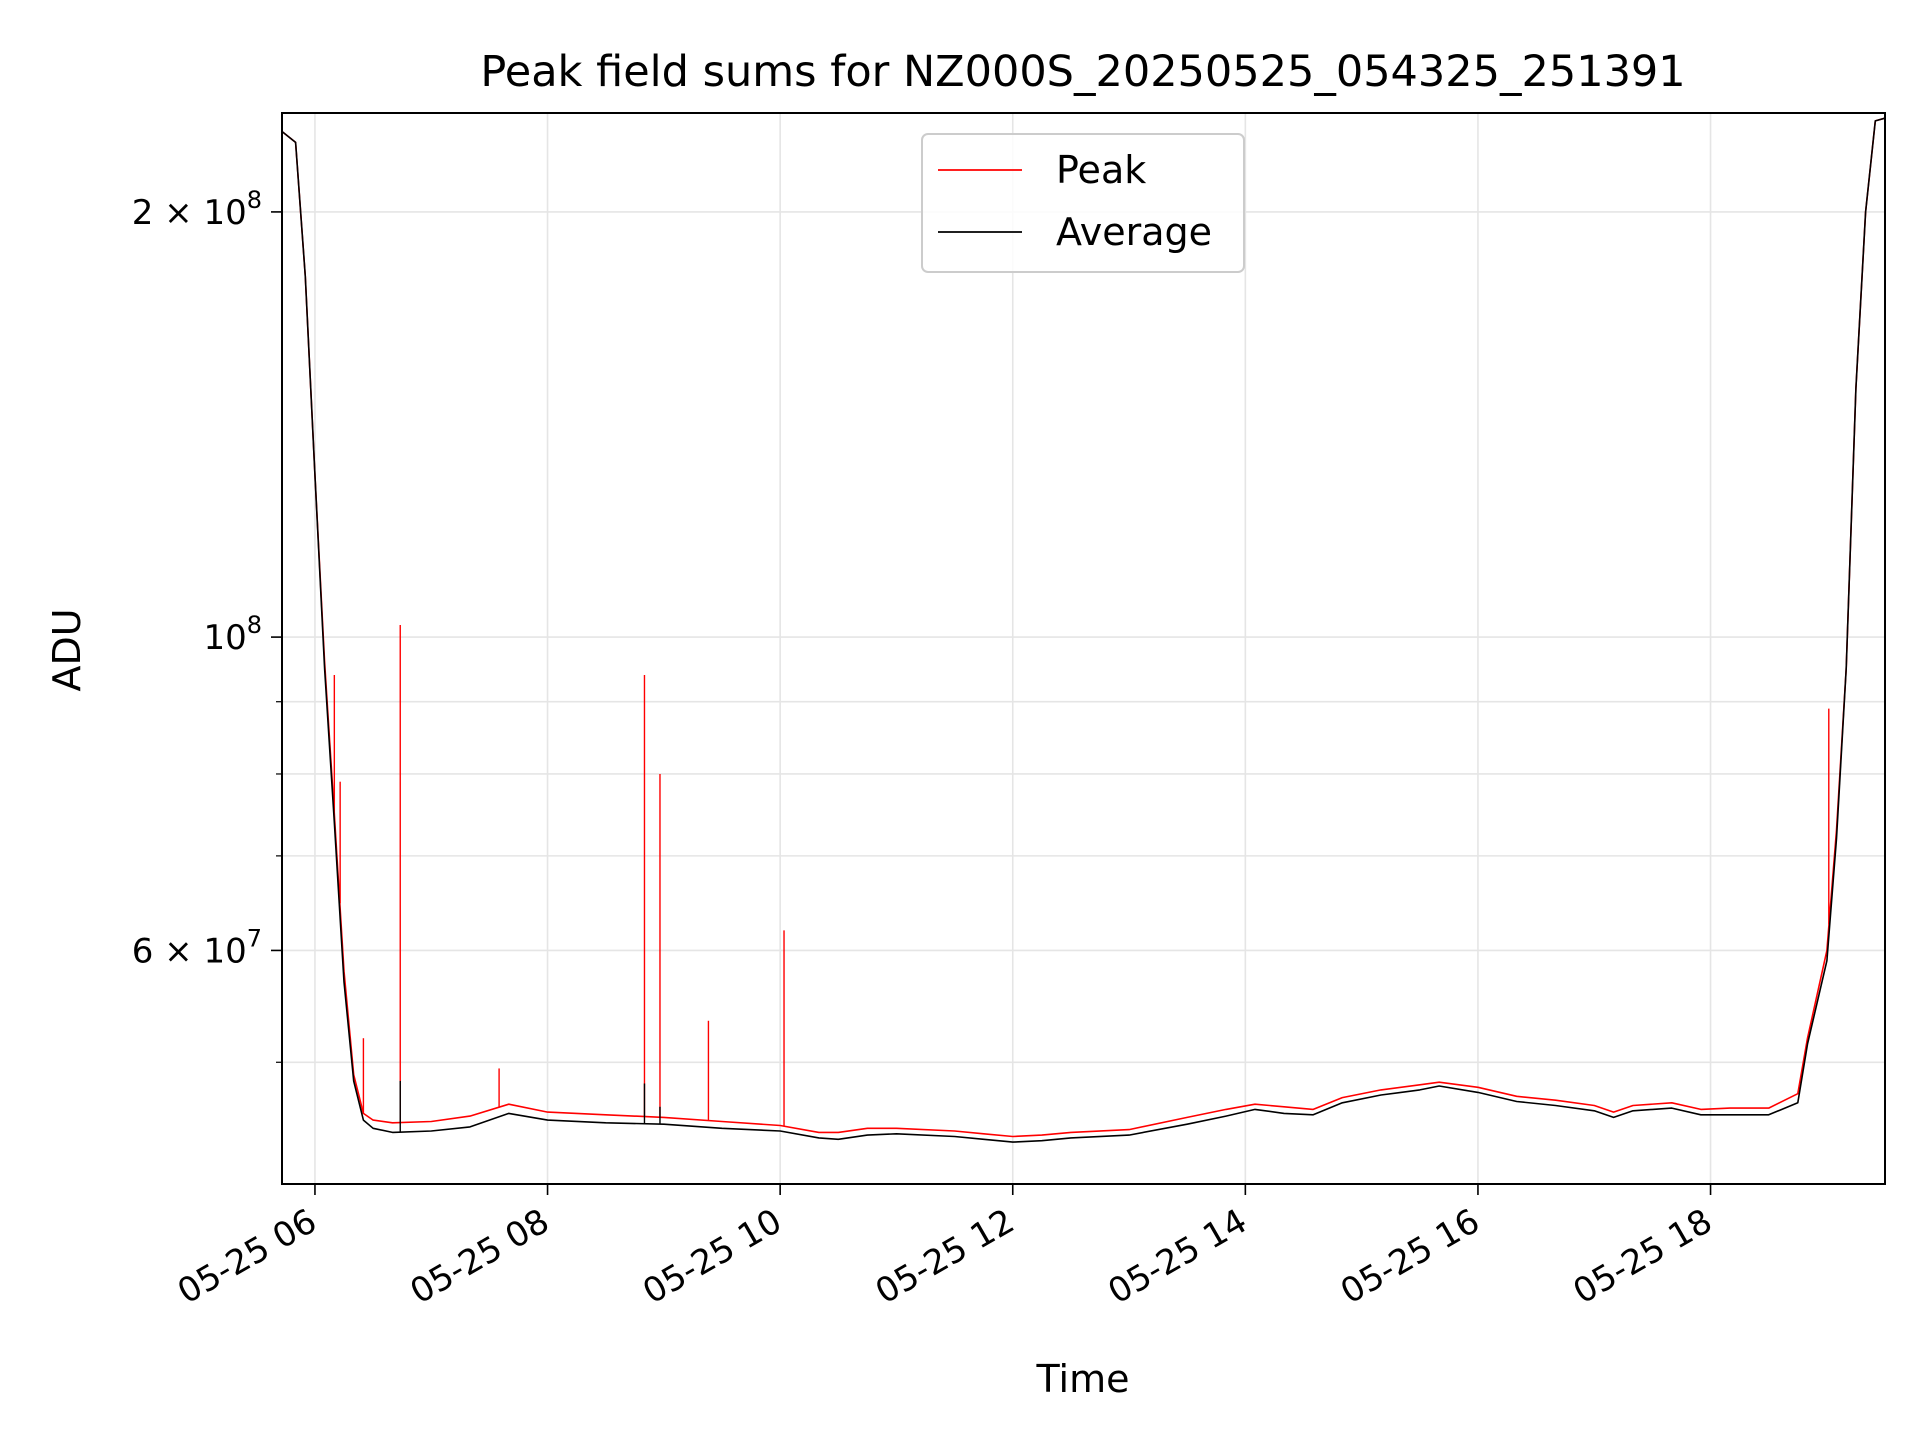  What do you see at coordinates (1101, 170) in the screenshot?
I see `legend-label-peak: Peak` at bounding box center [1101, 170].